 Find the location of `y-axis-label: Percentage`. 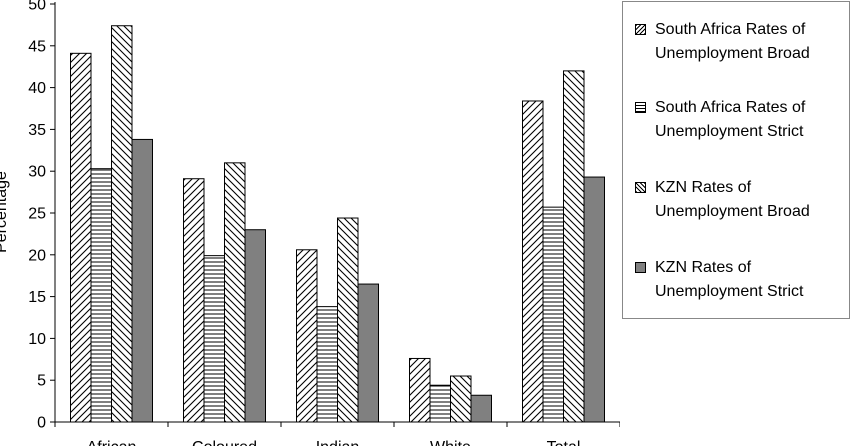

y-axis-label: Percentage is located at coordinates (5, 212).